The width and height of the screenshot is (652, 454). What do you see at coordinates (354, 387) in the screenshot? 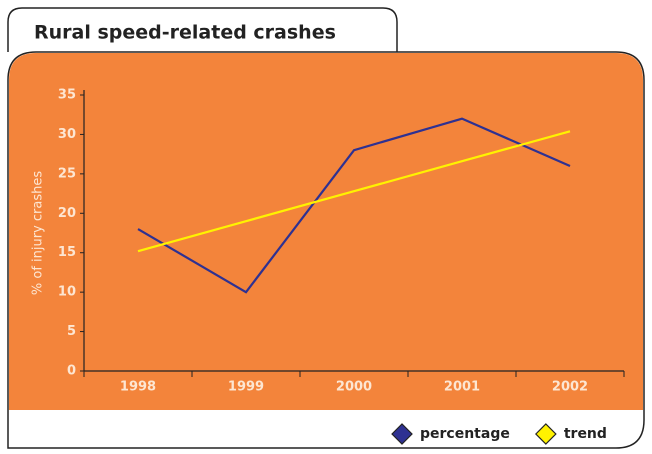
I see `x-tick-label: 2000` at bounding box center [354, 387].